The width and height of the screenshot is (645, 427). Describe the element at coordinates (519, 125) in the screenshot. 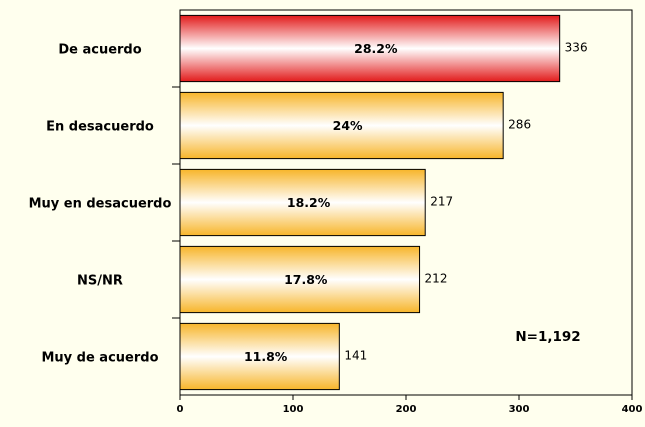

I see `bar-value-label: 286` at that location.